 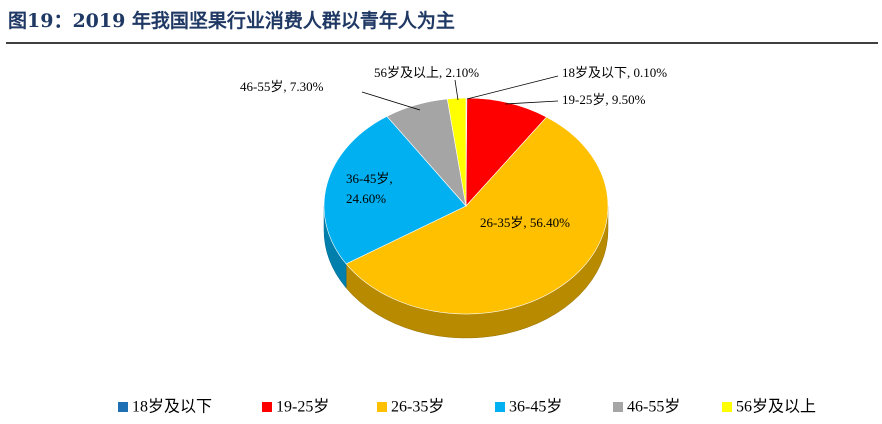 What do you see at coordinates (463, 72) in the screenshot?
I see `label-value: 2.10%` at bounding box center [463, 72].